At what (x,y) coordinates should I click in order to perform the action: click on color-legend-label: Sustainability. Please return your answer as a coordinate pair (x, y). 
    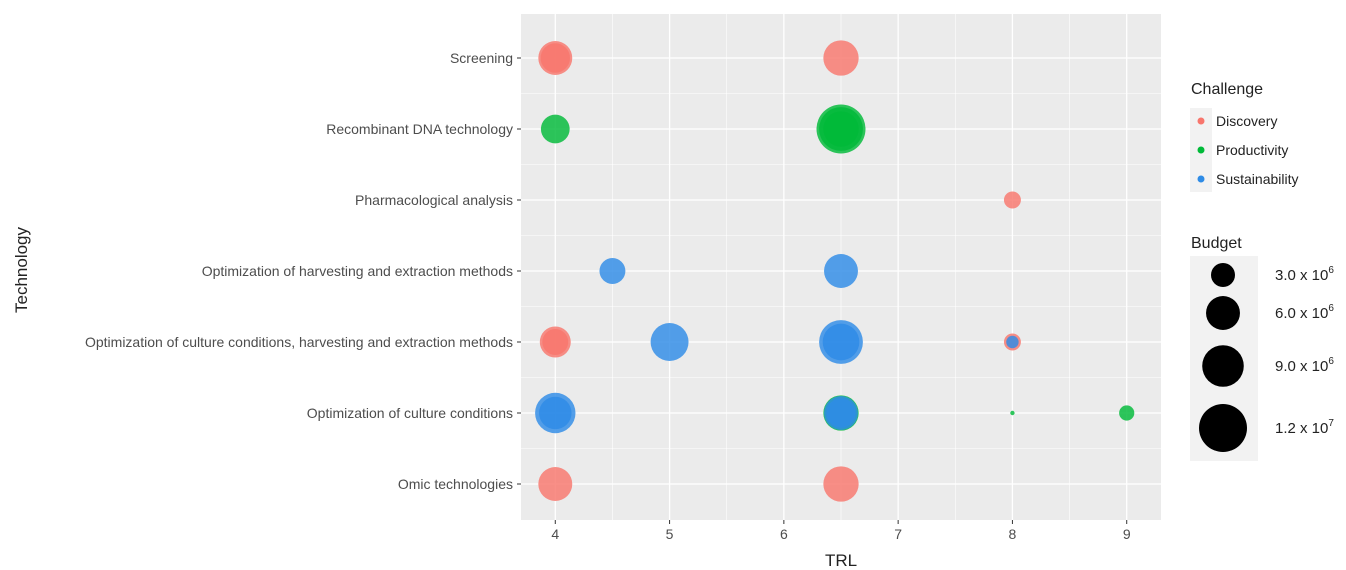
    Looking at the image, I should click on (1257, 179).